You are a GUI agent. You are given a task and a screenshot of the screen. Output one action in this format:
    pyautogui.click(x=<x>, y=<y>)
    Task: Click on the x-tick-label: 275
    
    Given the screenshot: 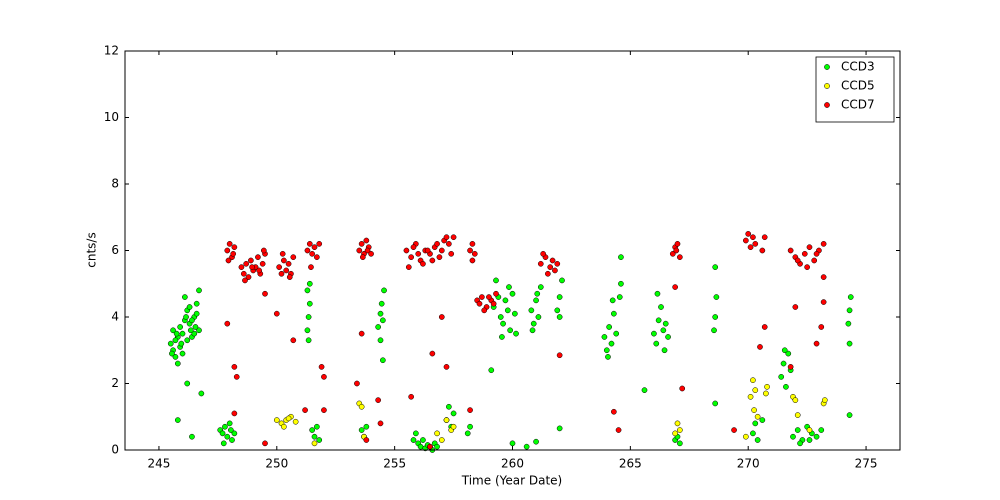 What is the action you would take?
    pyautogui.click(x=866, y=464)
    